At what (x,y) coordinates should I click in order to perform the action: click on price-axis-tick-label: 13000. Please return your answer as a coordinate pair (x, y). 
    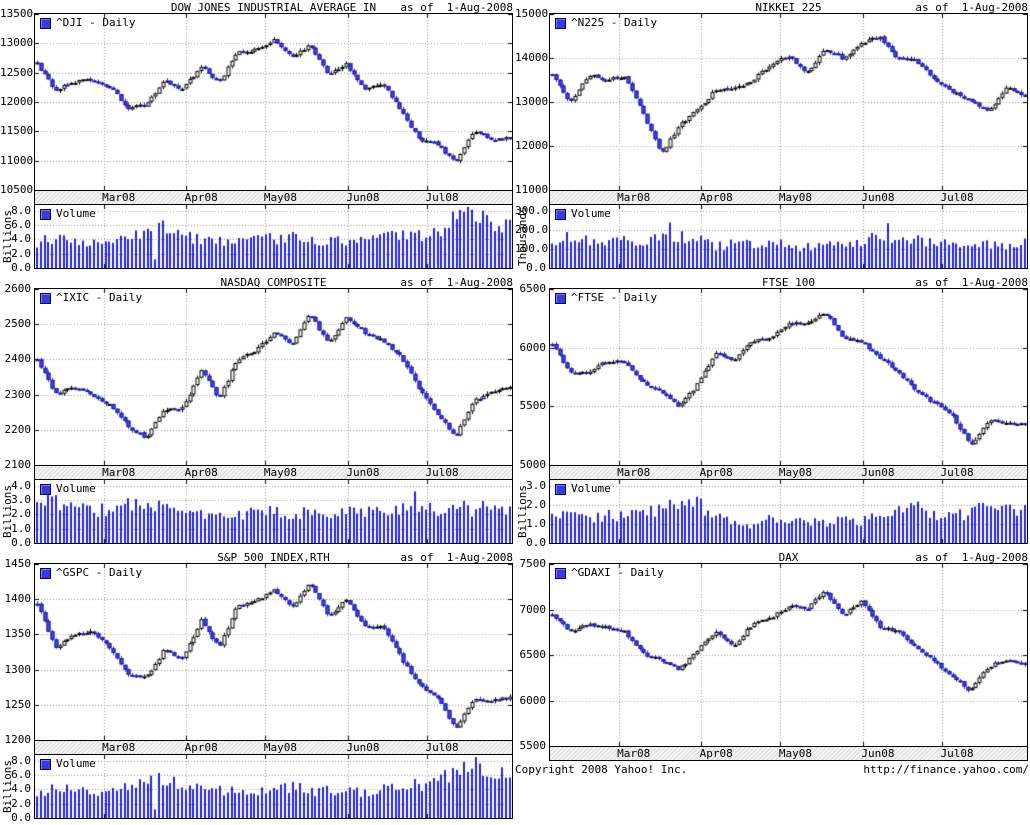
    Looking at the image, I should click on (17, 43).